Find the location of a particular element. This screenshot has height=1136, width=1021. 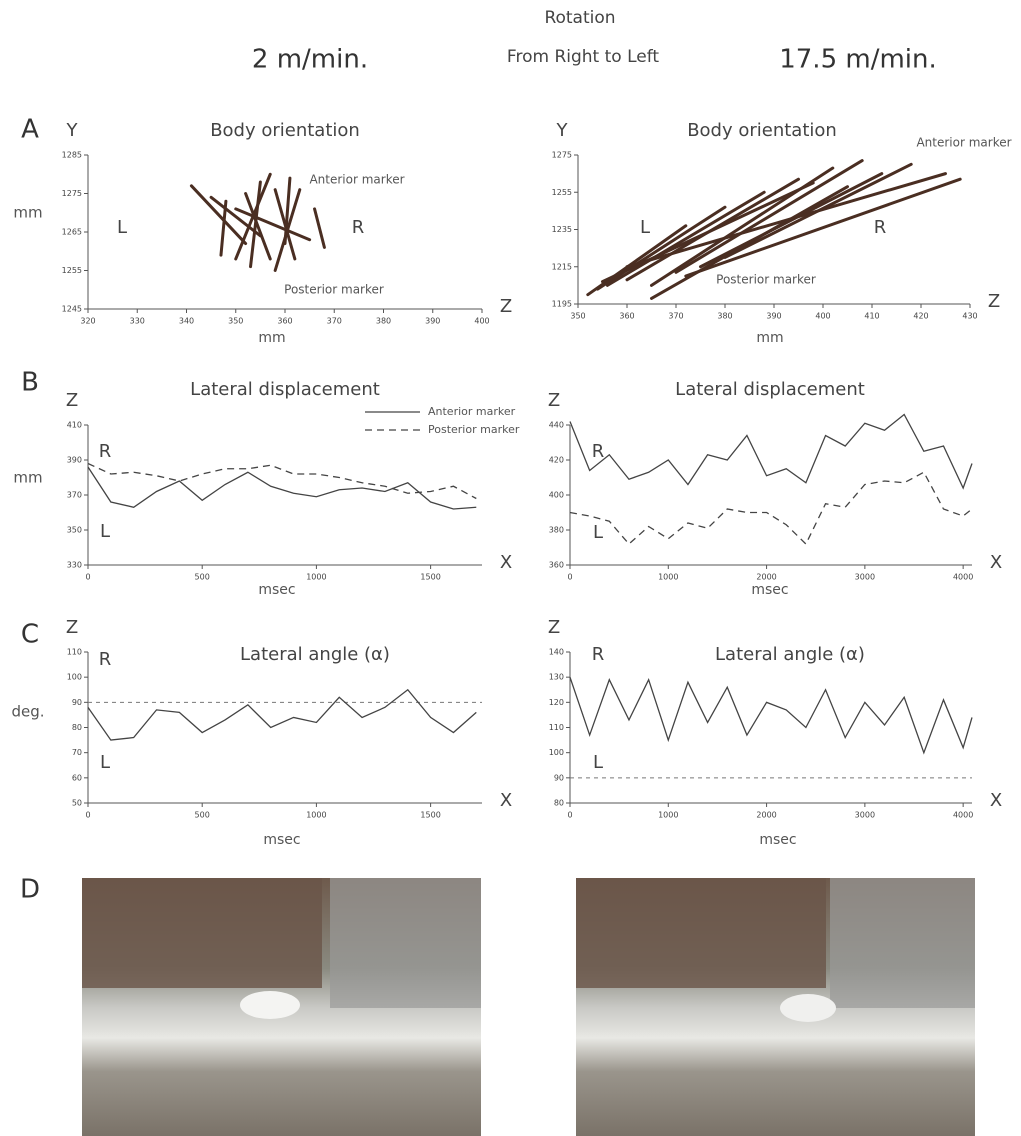

x-tick-label: 1500 is located at coordinates (430, 577).